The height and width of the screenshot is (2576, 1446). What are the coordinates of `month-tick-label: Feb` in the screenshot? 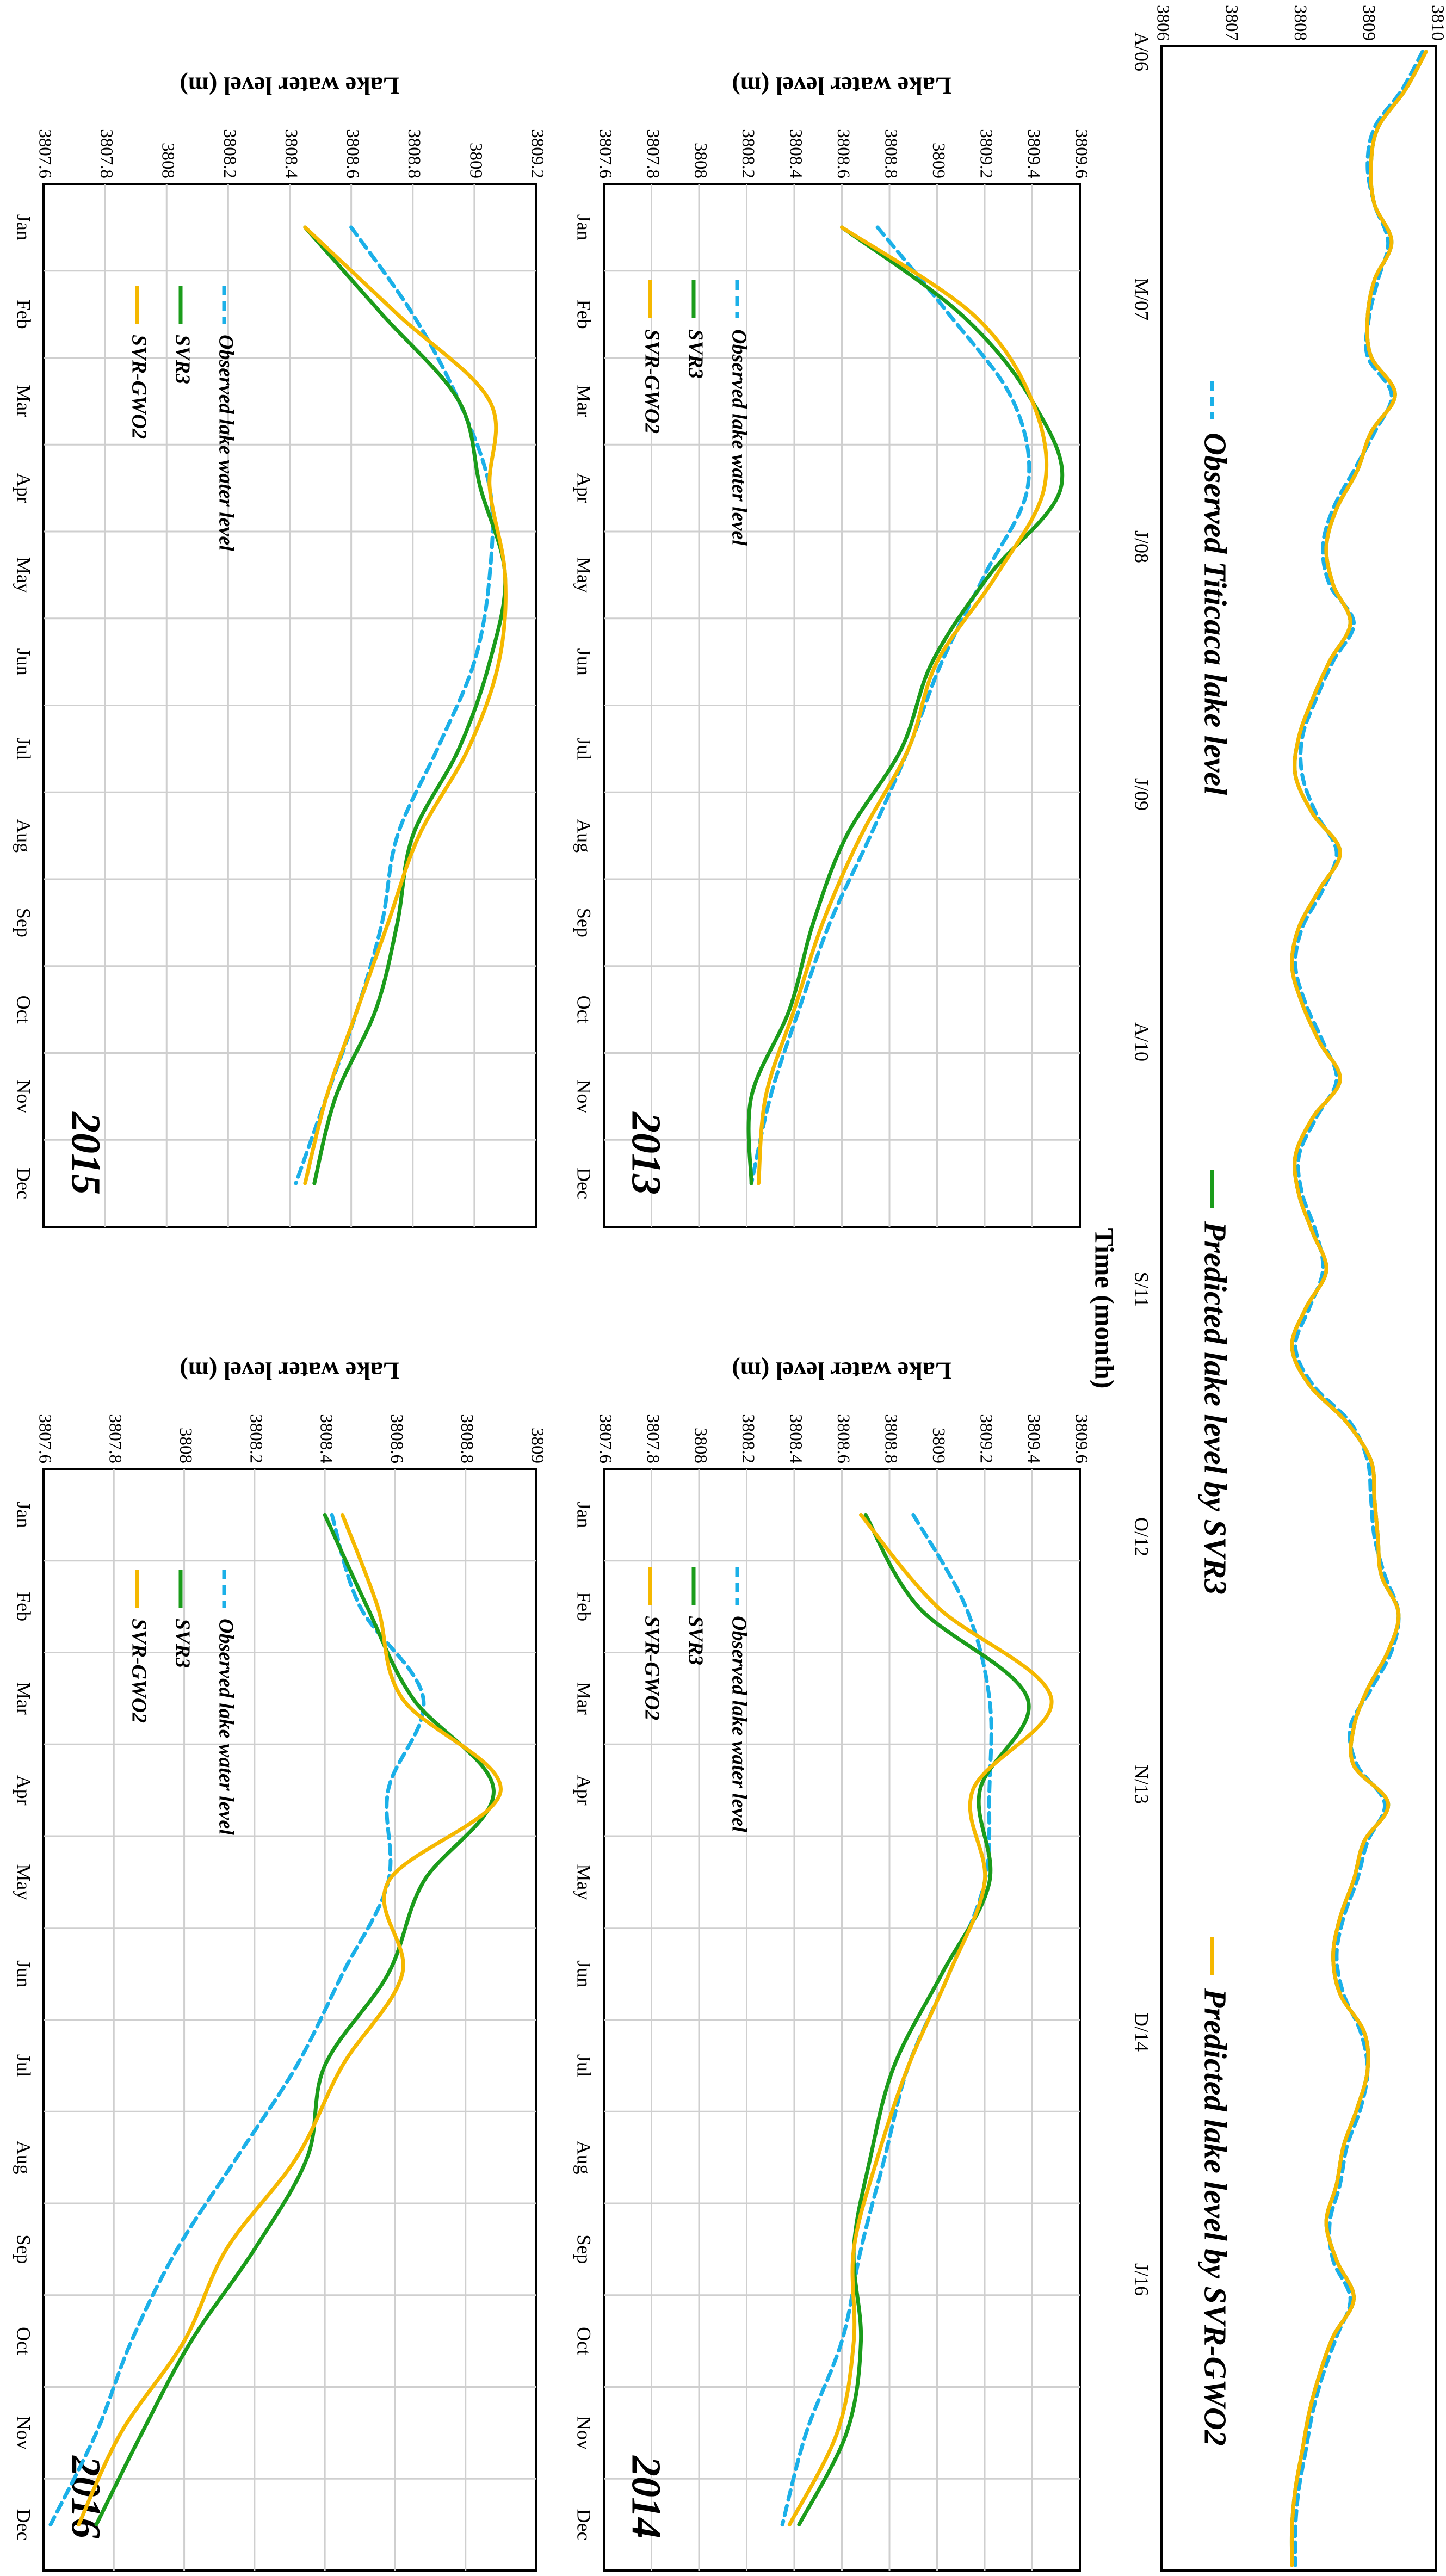 It's located at (24, 1606).